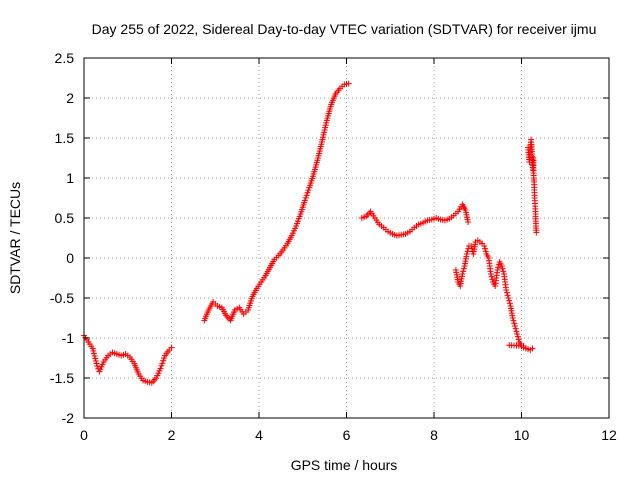 This screenshot has width=640, height=480. What do you see at coordinates (65, 58) in the screenshot?
I see `y-tick-label: 2.5` at bounding box center [65, 58].